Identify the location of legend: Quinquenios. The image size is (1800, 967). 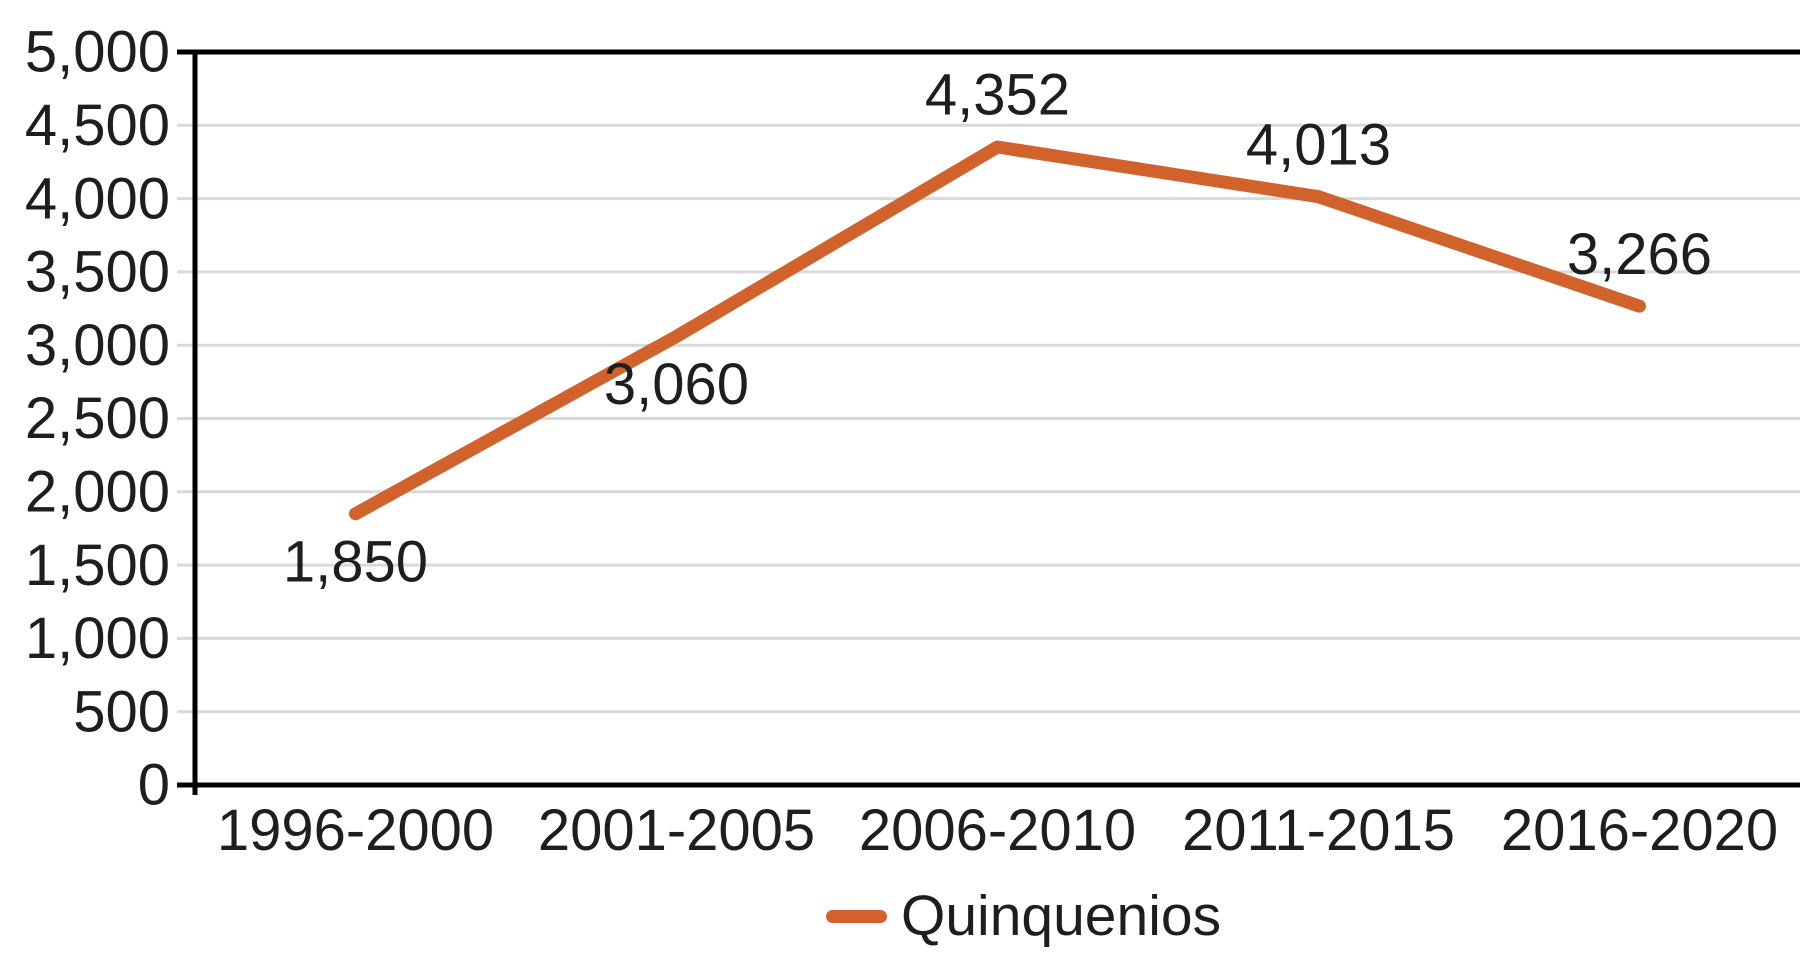
(1023, 916).